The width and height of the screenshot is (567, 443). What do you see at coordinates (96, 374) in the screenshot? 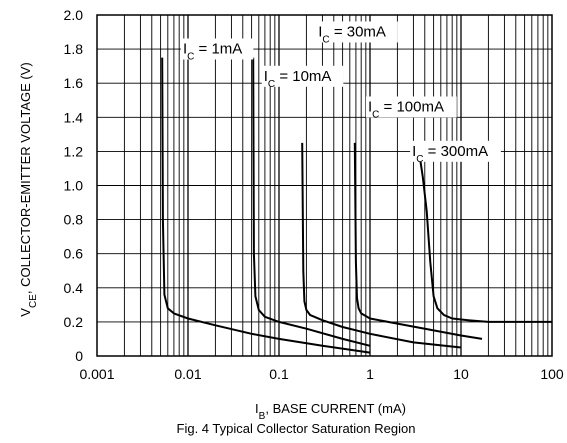
I see `x-tick-label: 0.001` at bounding box center [96, 374].